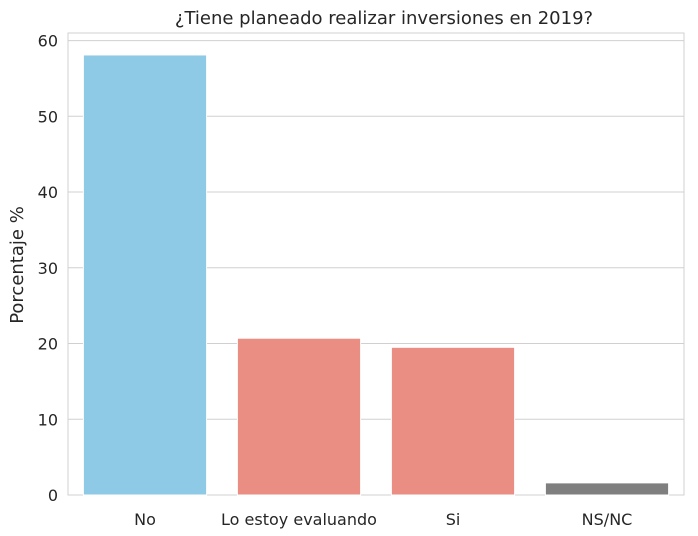 Image resolution: width=698 pixels, height=536 pixels. I want to click on y-axis-label: Porcentaje %, so click(17, 265).